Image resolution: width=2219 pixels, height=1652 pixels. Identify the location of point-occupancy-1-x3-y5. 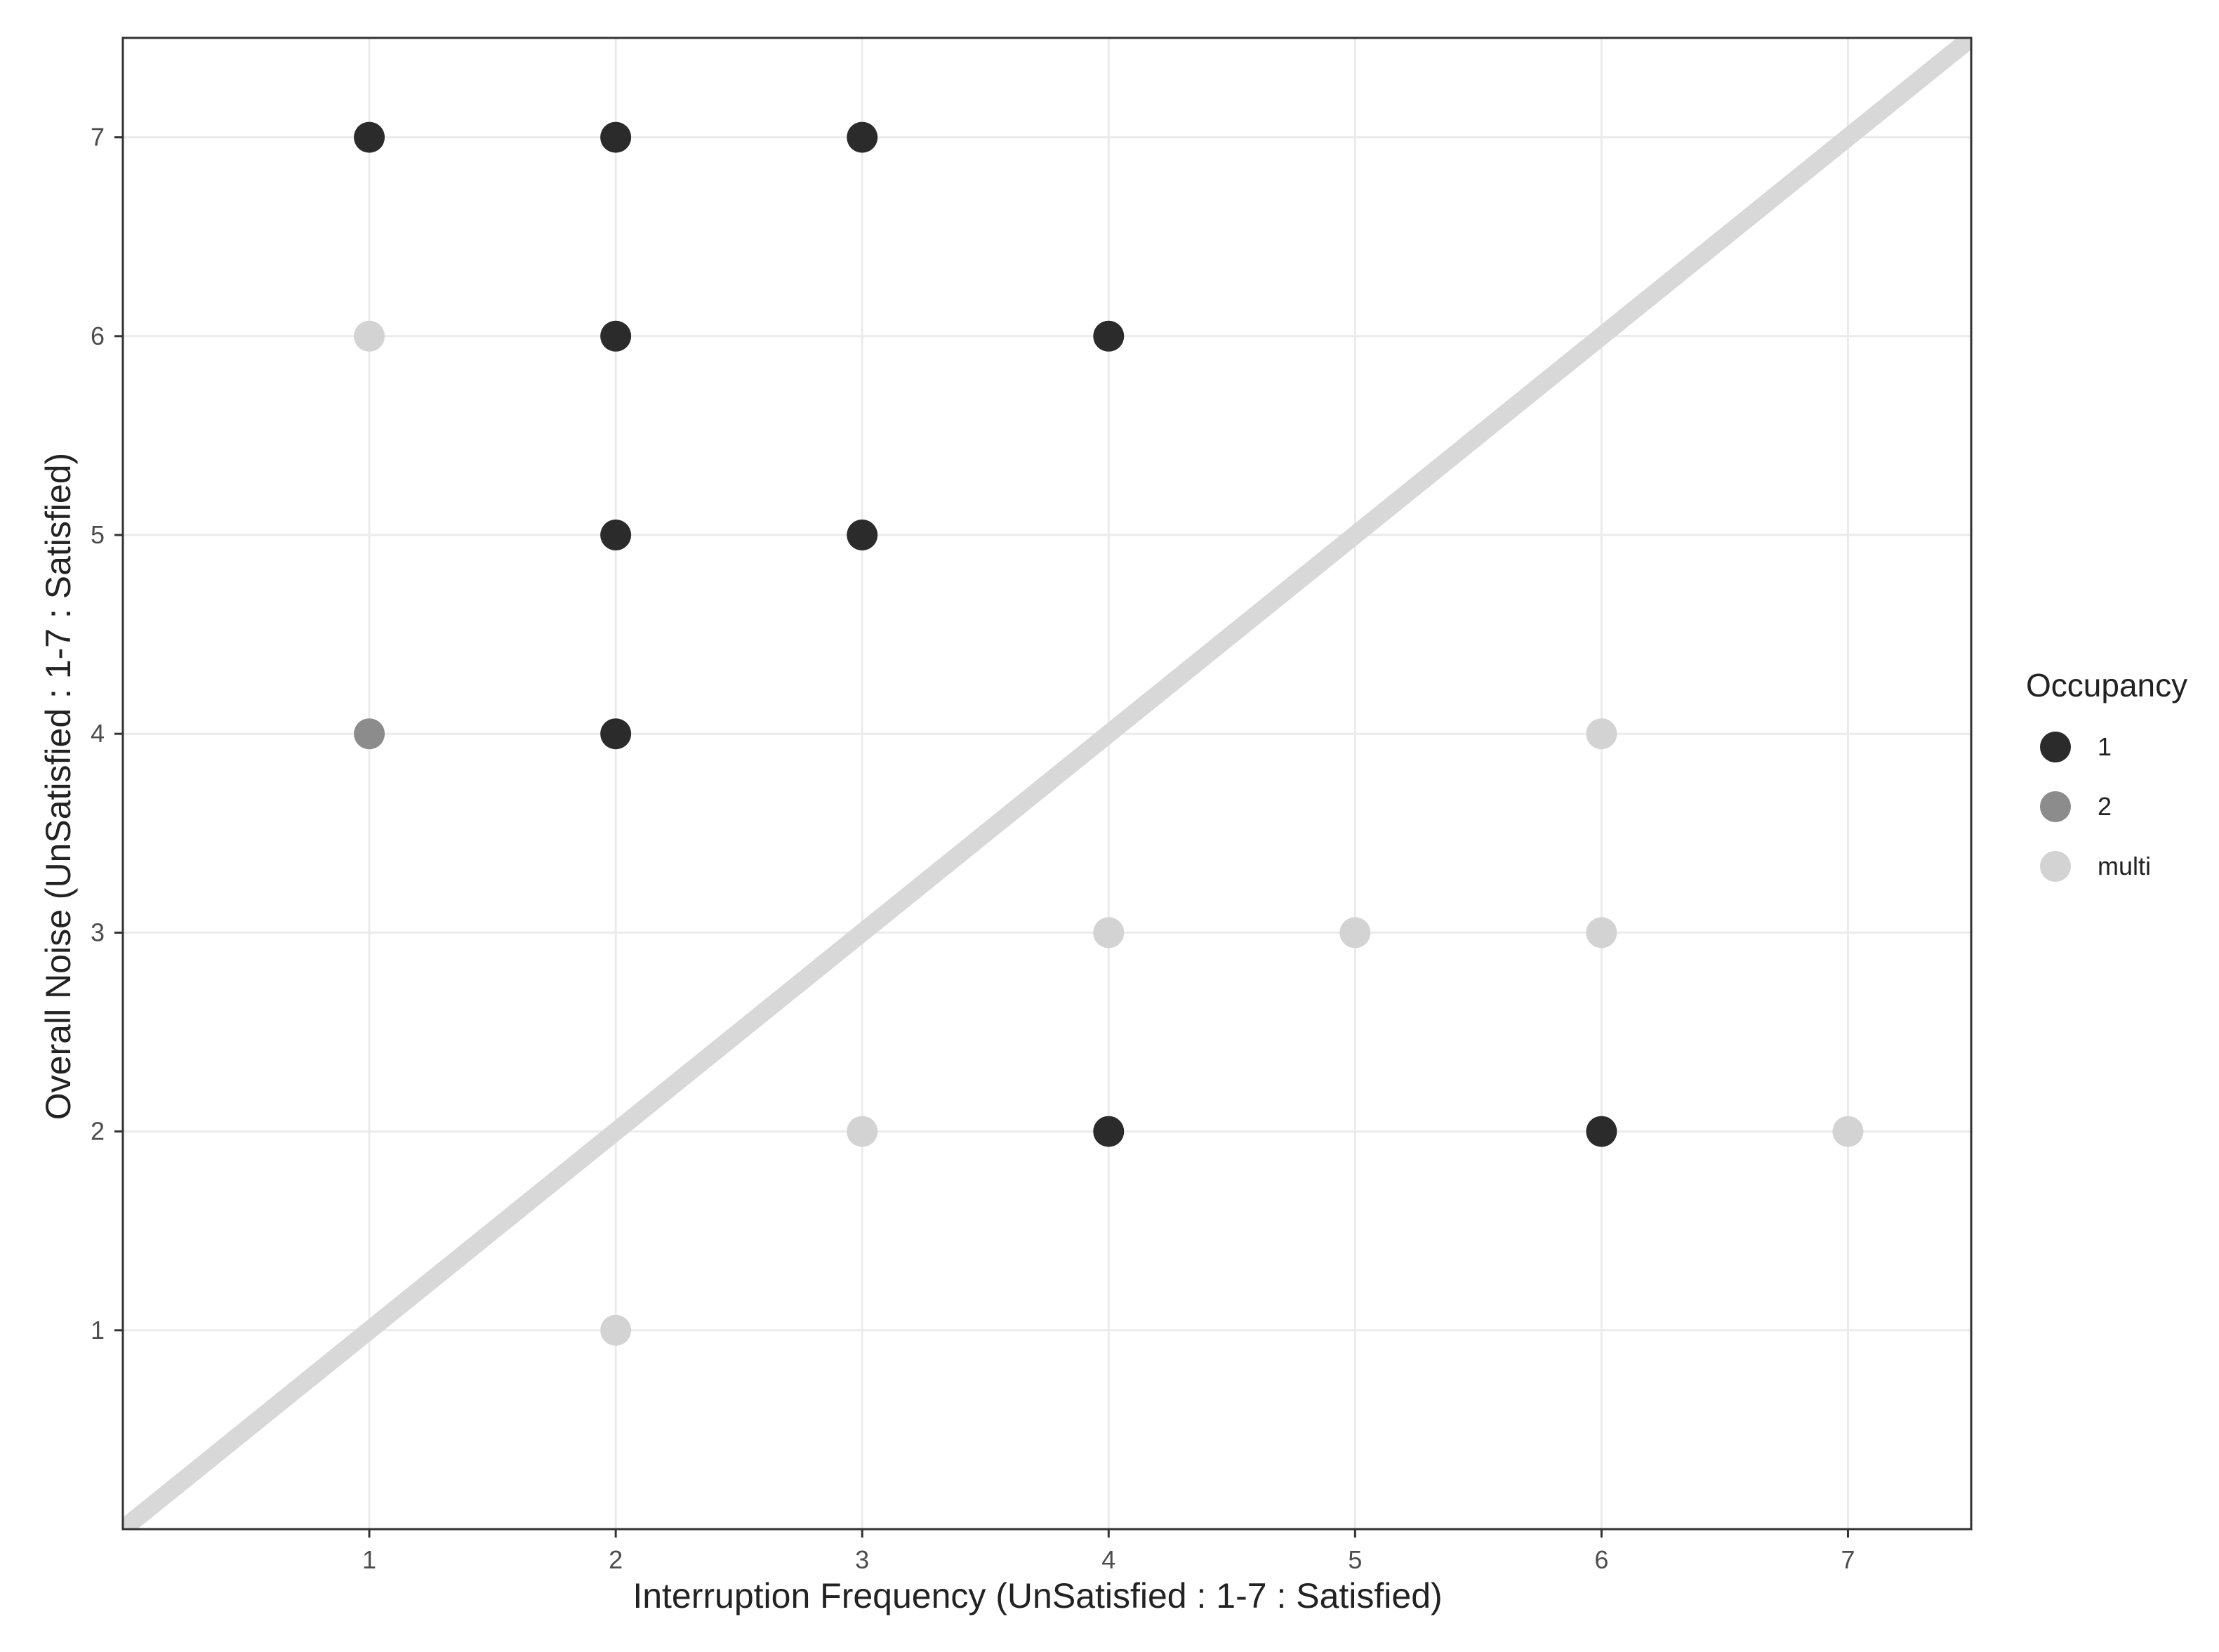
(862, 535).